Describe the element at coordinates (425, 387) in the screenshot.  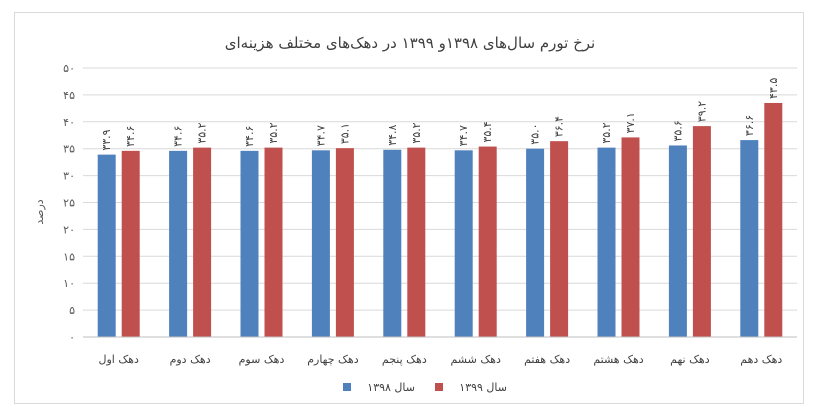
I see `legend: سال ۱۳۹۸ سال ۱۳۹۹` at that location.